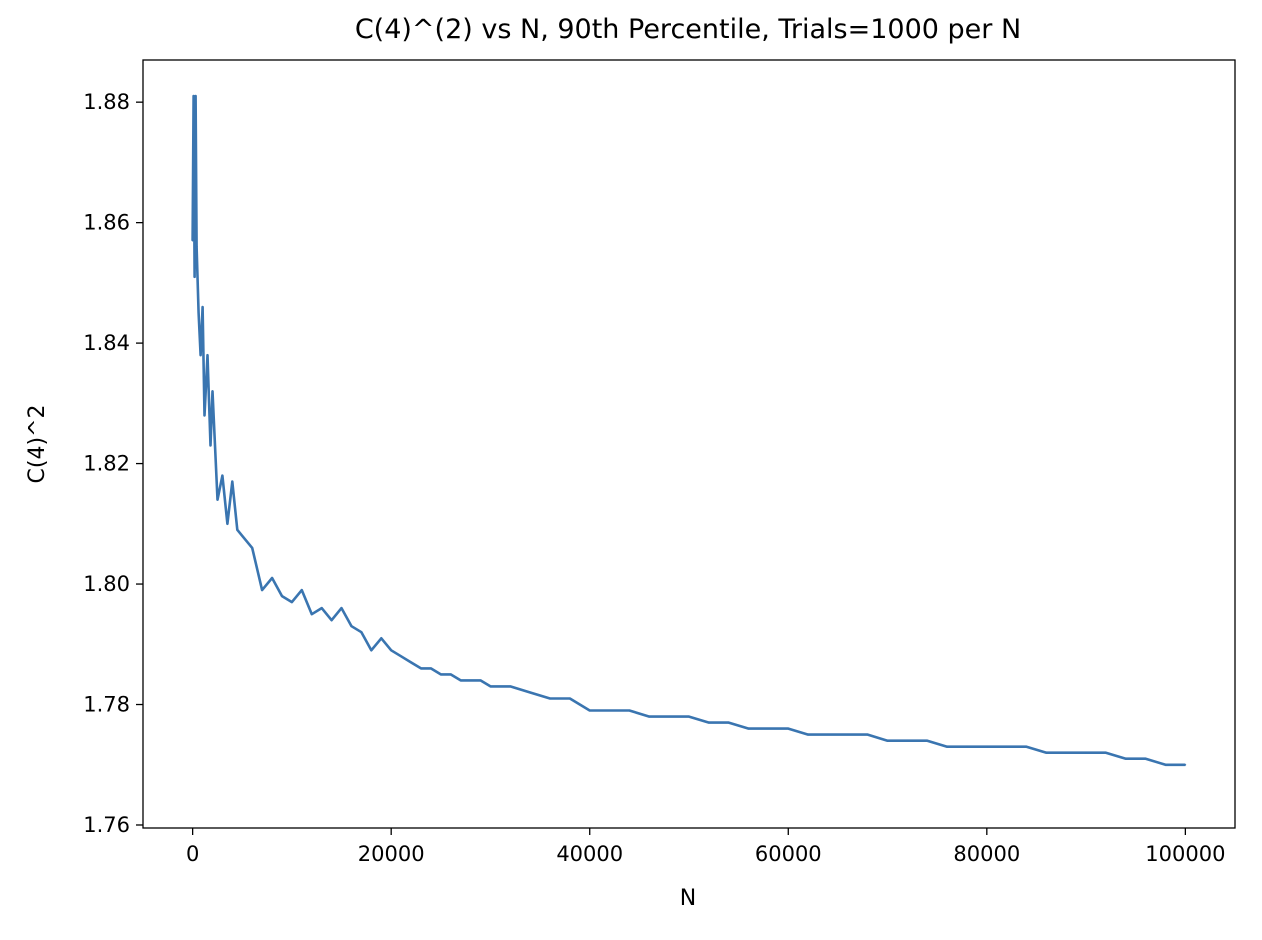  I want to click on y-tick-label: 1.84, so click(106, 343).